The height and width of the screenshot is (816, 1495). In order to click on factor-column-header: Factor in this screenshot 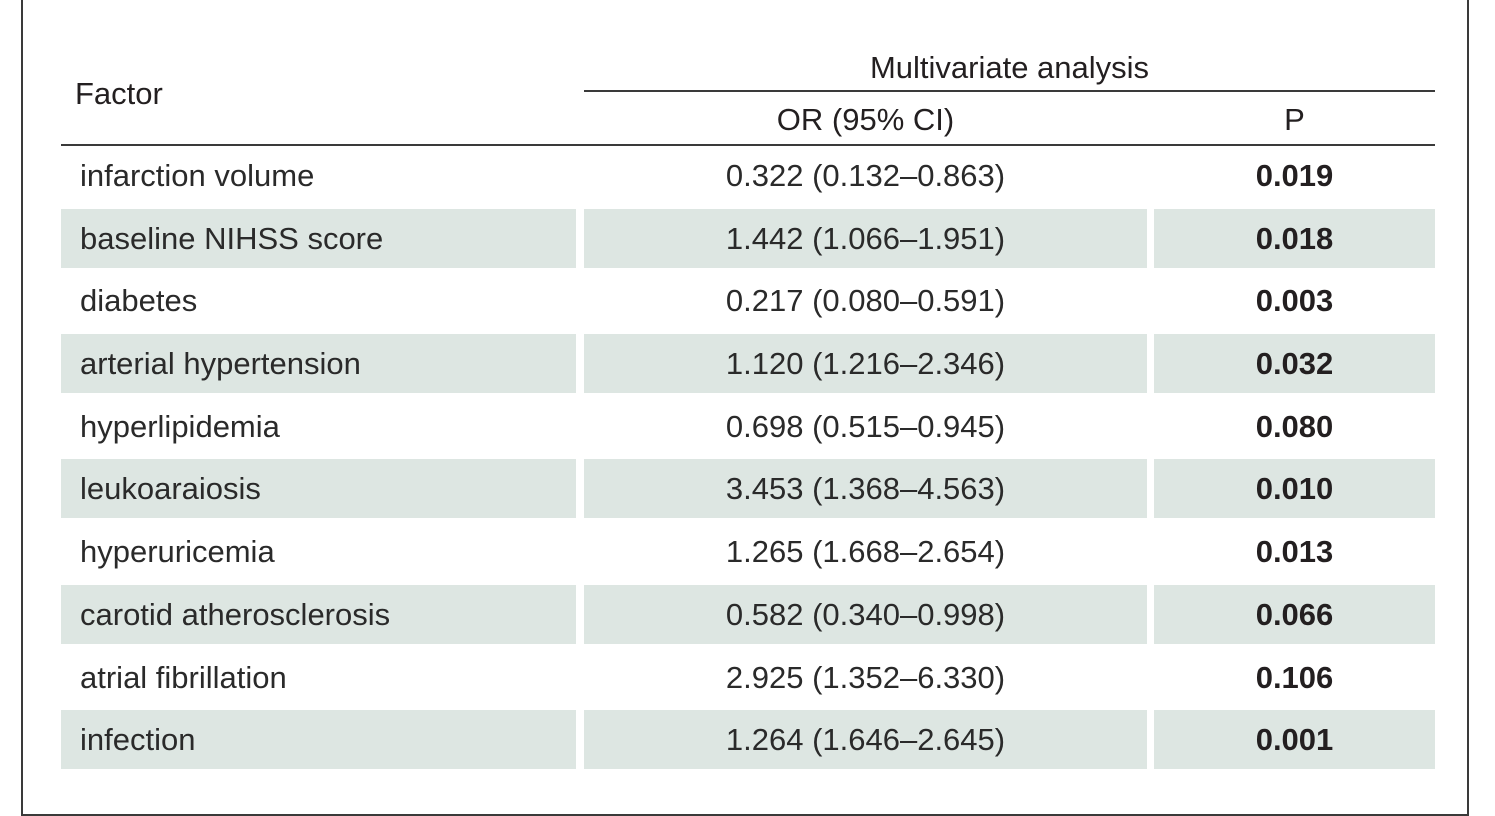, I will do `click(119, 93)`.